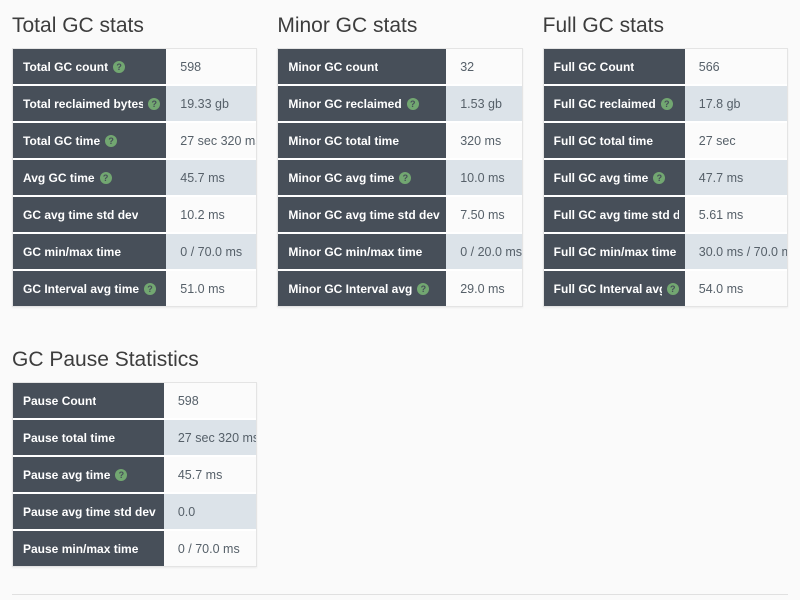 The height and width of the screenshot is (600, 800). I want to click on stat-value: 54.0 ms, so click(735, 288).